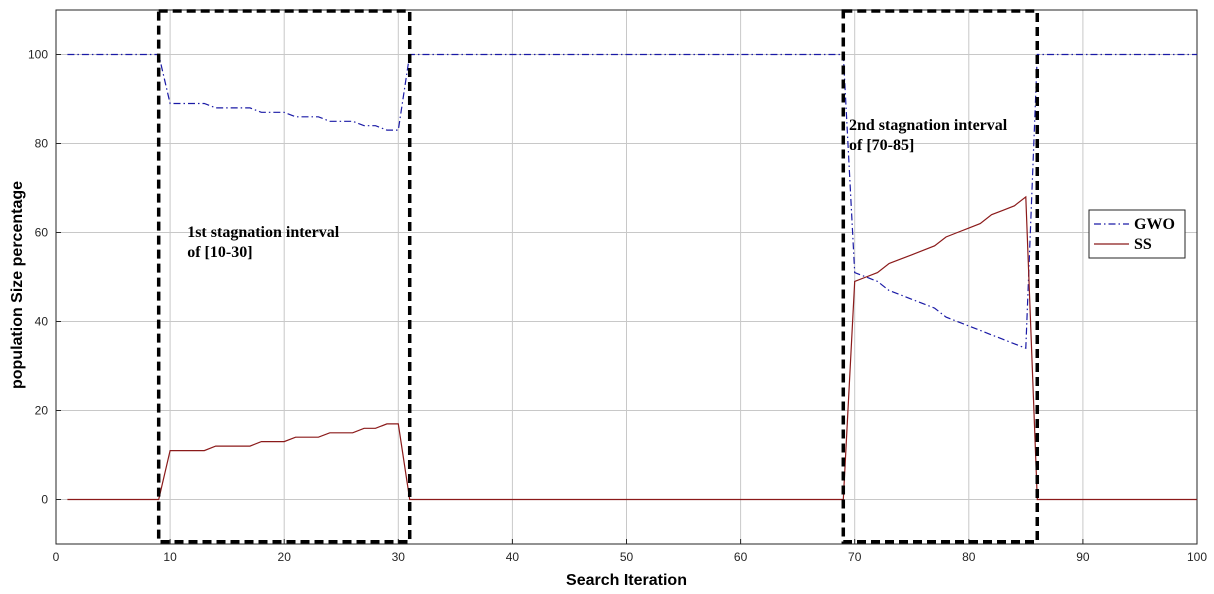 This screenshot has width=1214, height=594. What do you see at coordinates (399, 557) in the screenshot?
I see `x-tick-label: 30` at bounding box center [399, 557].